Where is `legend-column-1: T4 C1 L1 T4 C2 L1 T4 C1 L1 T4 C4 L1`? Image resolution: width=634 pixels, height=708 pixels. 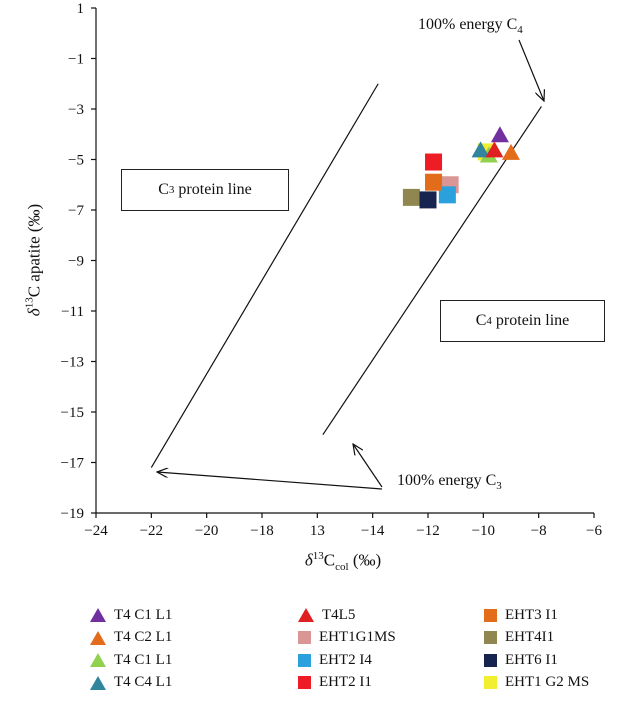
legend-column-1: T4 C1 L1 T4 C2 L1 T4 C1 L1 T4 C4 L1 is located at coordinates (131, 649).